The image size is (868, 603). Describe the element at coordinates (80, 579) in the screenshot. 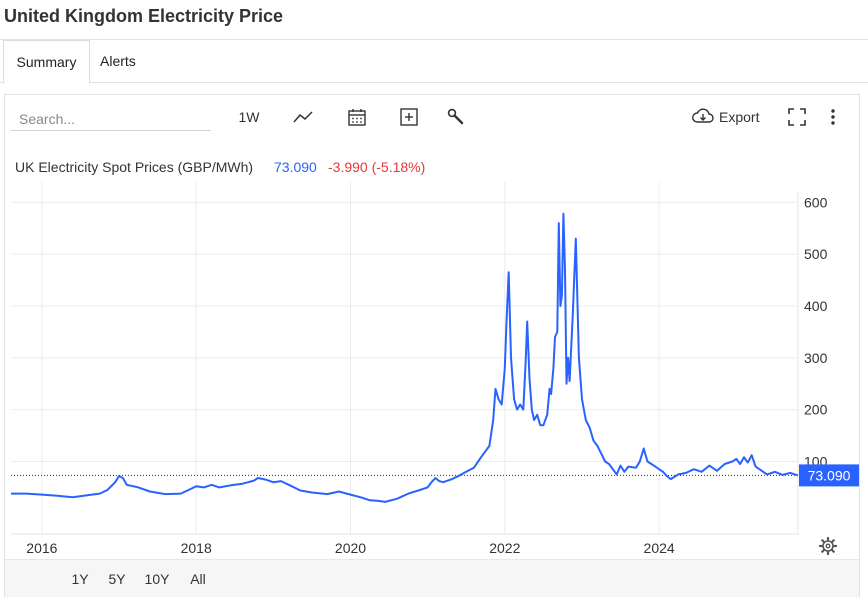

I see `range-1y-button: 1Y` at that location.